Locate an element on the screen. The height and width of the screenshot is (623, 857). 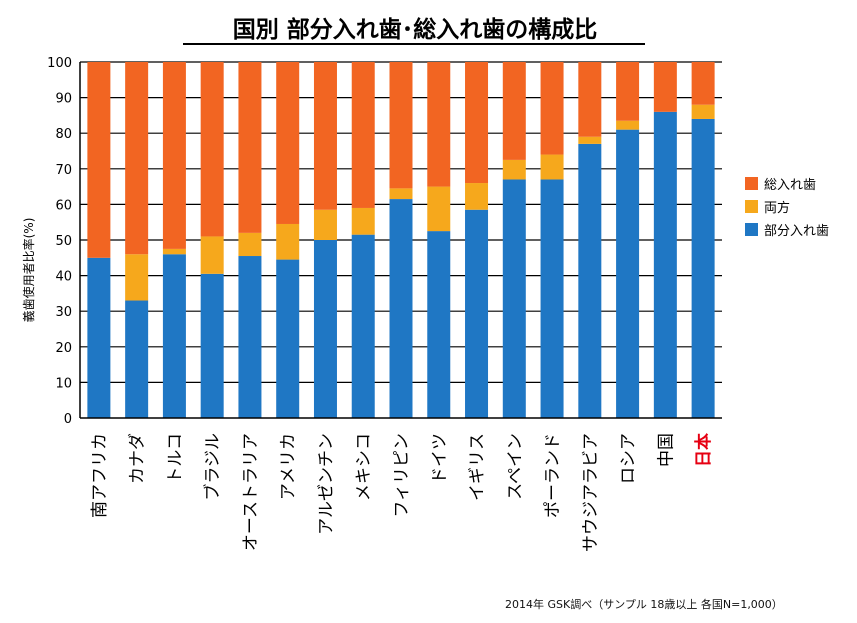
x-tick-label: サウジアラビア is located at coordinates (591, 492).